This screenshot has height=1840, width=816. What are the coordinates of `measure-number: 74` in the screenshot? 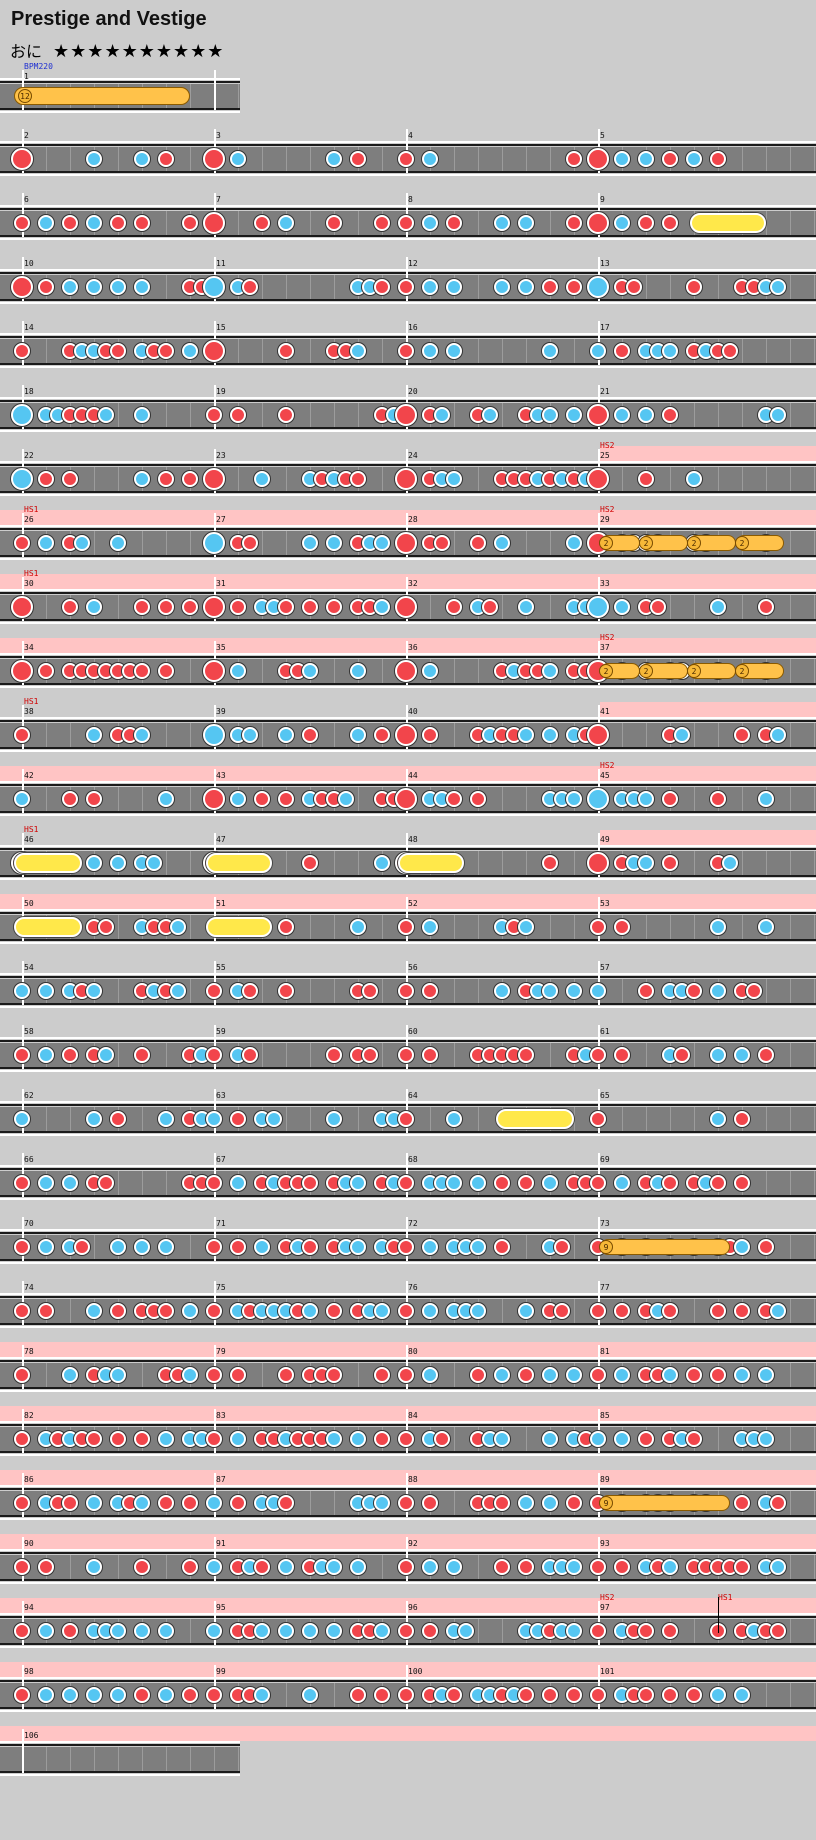 It's located at (29, 1287).